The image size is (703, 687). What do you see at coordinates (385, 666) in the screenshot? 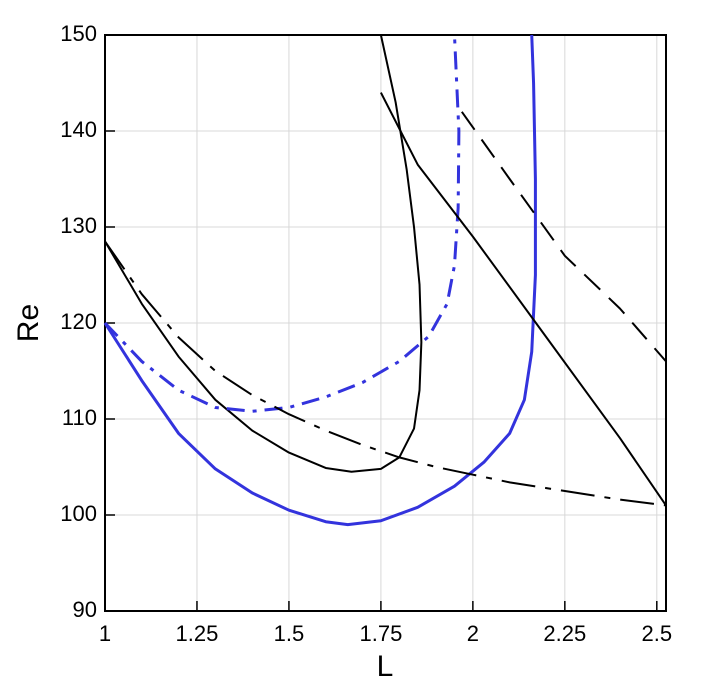
I see `x-axis-label: L` at bounding box center [385, 666].